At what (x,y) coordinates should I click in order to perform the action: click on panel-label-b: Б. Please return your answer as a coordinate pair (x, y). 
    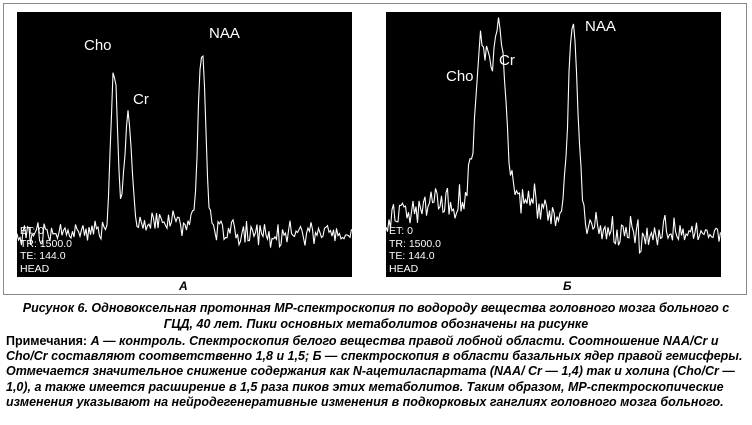
    Looking at the image, I should click on (567, 286).